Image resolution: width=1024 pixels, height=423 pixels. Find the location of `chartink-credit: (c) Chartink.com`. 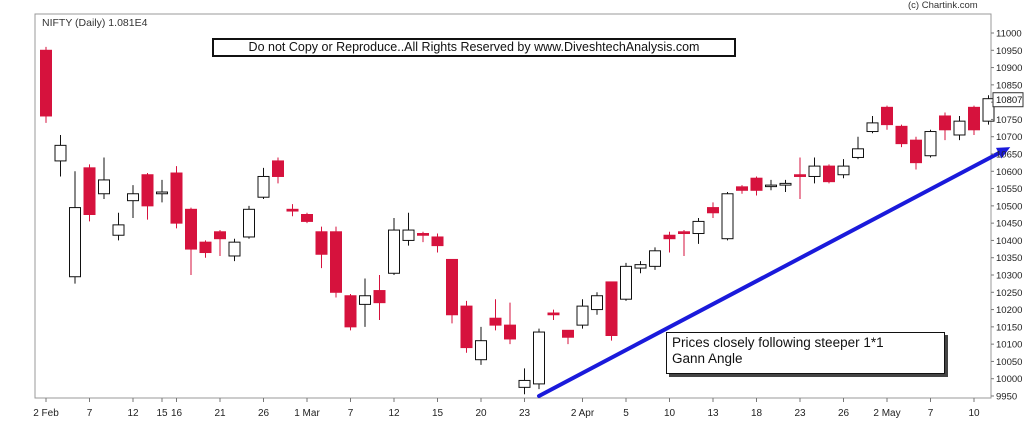

chartink-credit: (c) Chartink.com is located at coordinates (943, 5).